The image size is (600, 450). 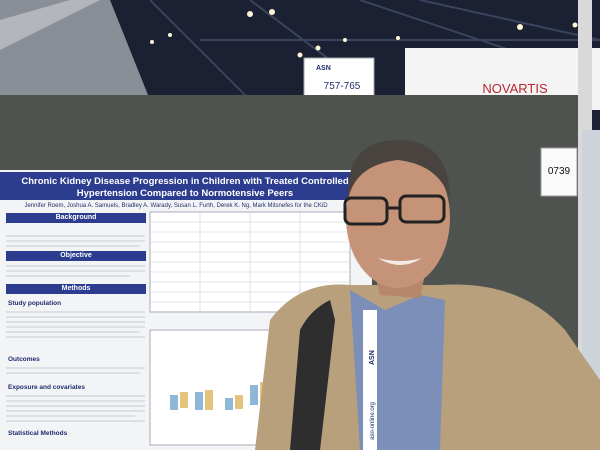 What do you see at coordinates (400, 261) in the screenshot?
I see `smile` at bounding box center [400, 261].